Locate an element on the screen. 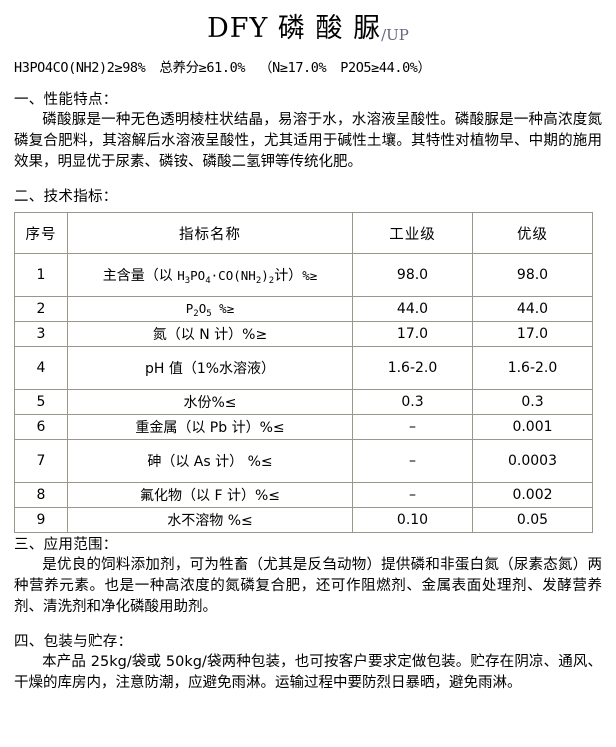 This screenshot has height=747, width=616. cell-premium: 0.002 is located at coordinates (532, 495).